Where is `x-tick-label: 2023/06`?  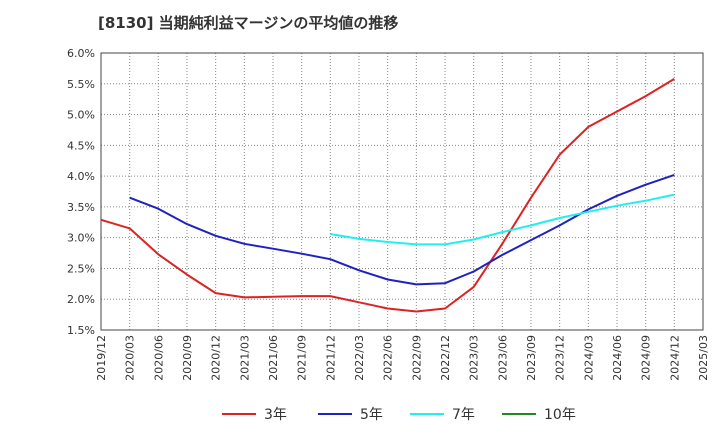
x-tick-label: 2023/06 is located at coordinates (502, 358).